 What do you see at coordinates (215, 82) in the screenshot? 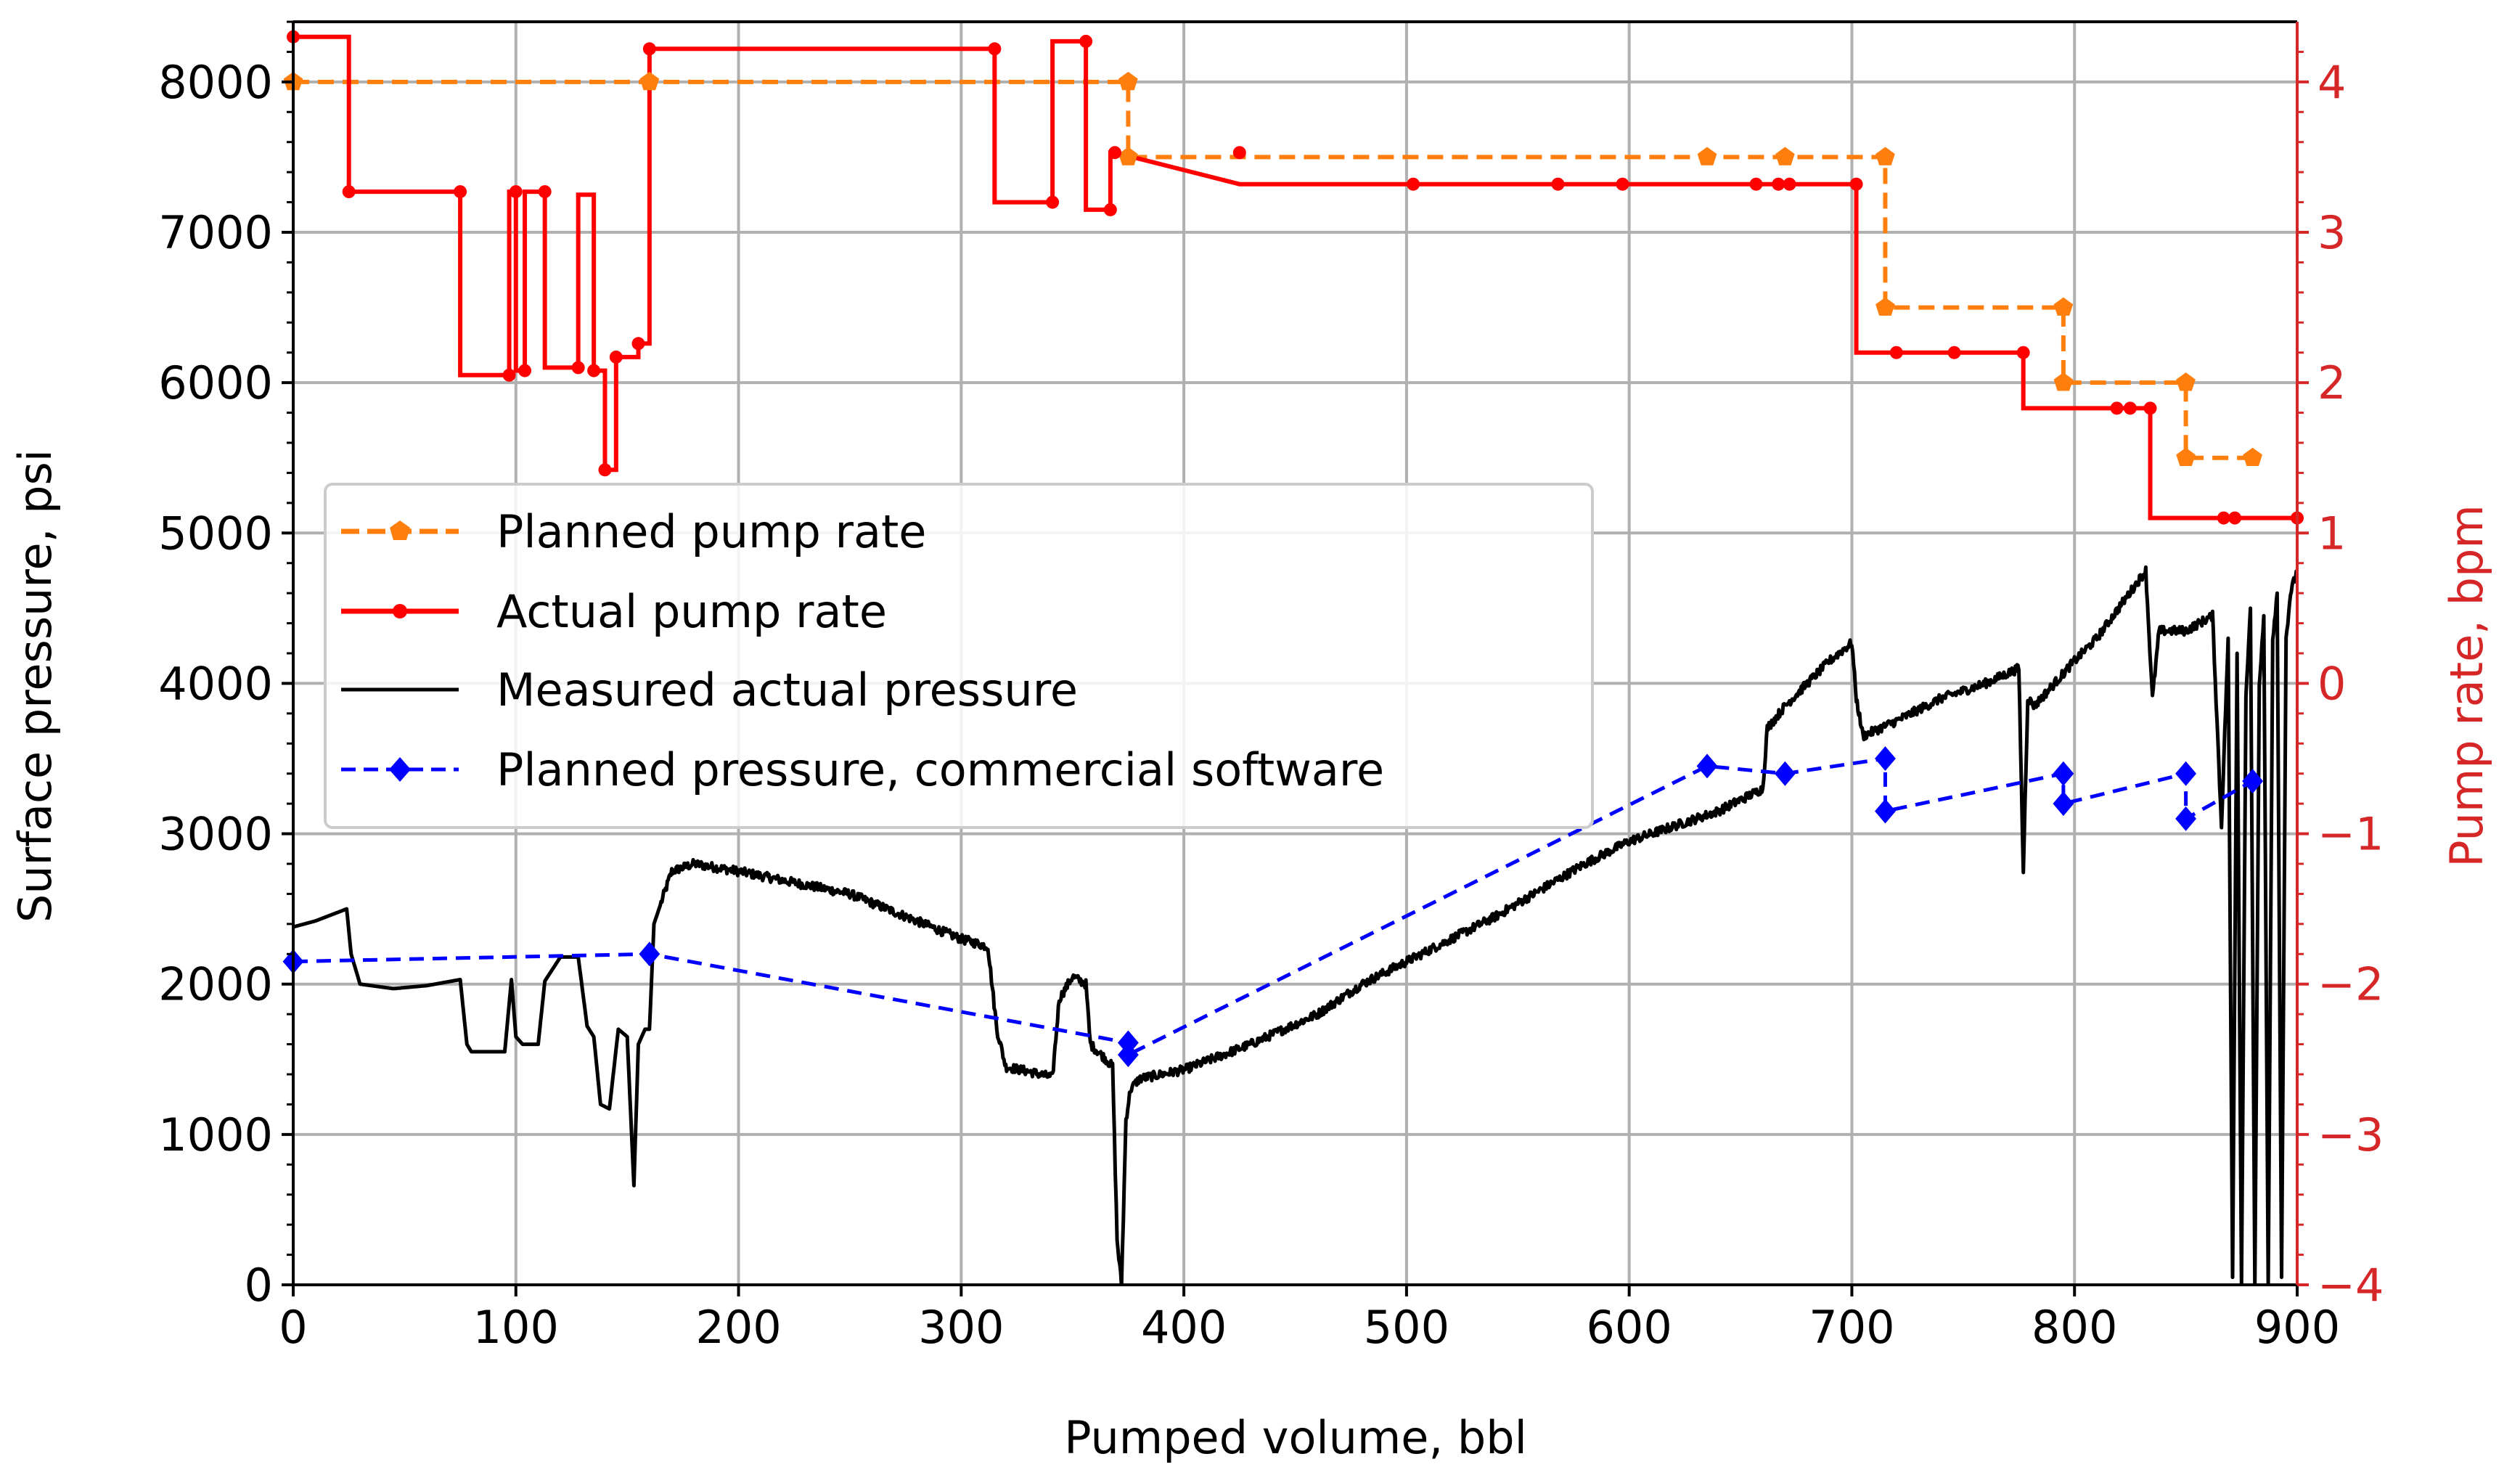
I see `y-left-tick-label: 8000` at bounding box center [215, 82].